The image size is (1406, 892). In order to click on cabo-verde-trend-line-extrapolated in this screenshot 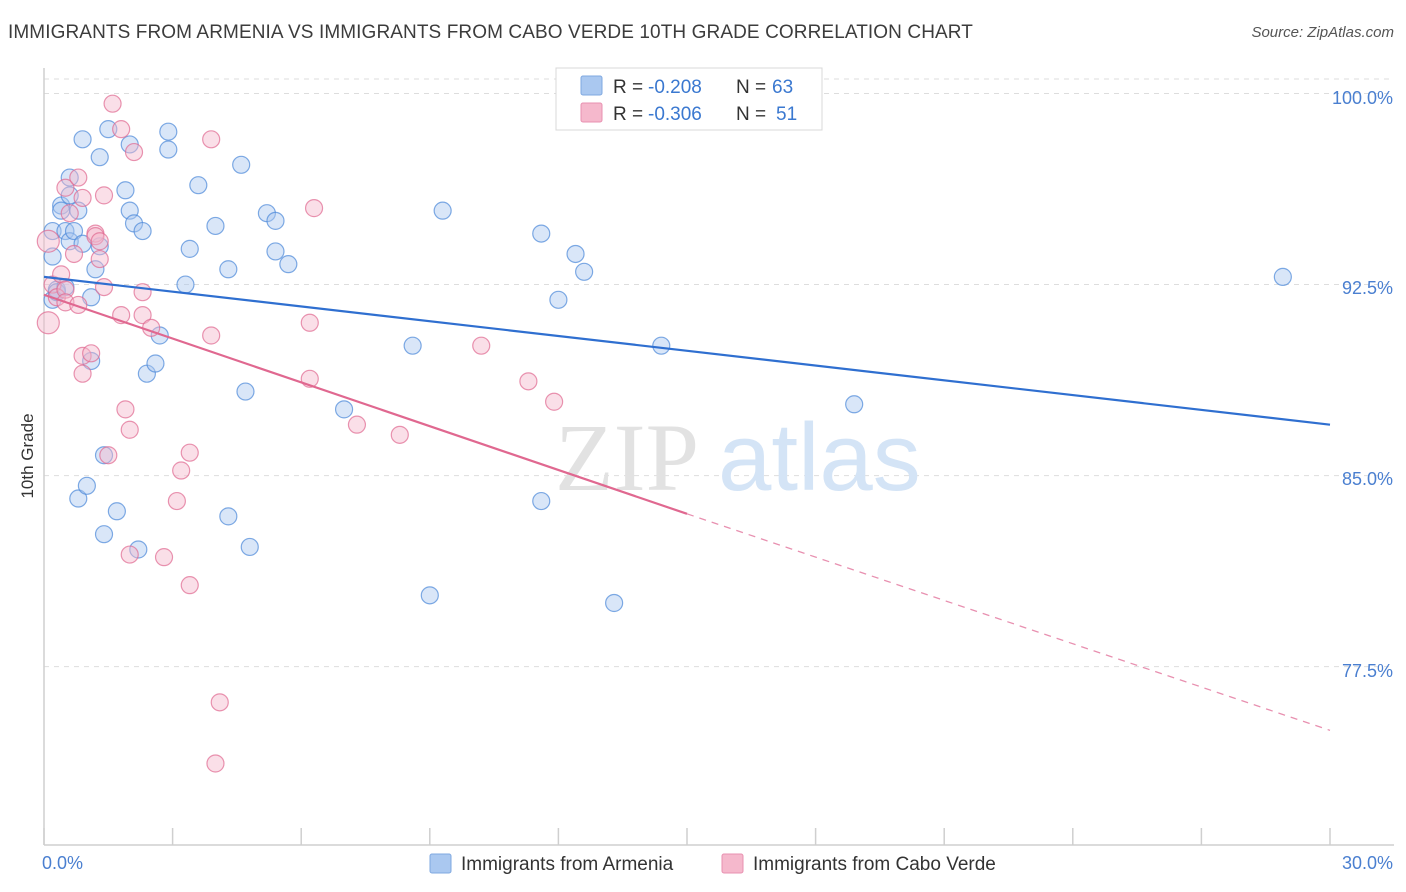, I will do `click(1008, 622)`.